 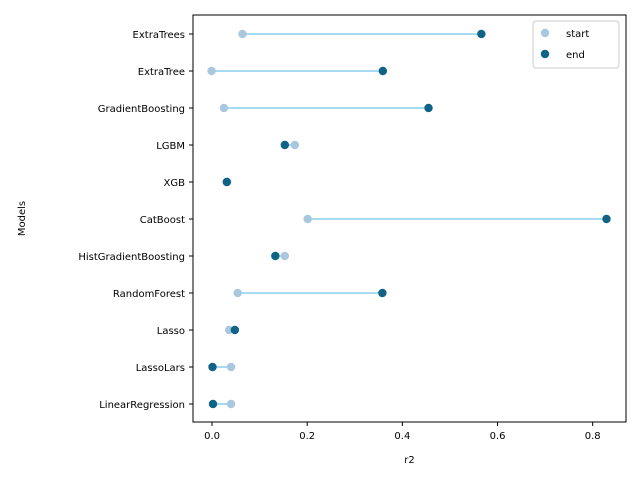 What do you see at coordinates (160, 368) in the screenshot?
I see `y-tick-label: LassoLars` at bounding box center [160, 368].